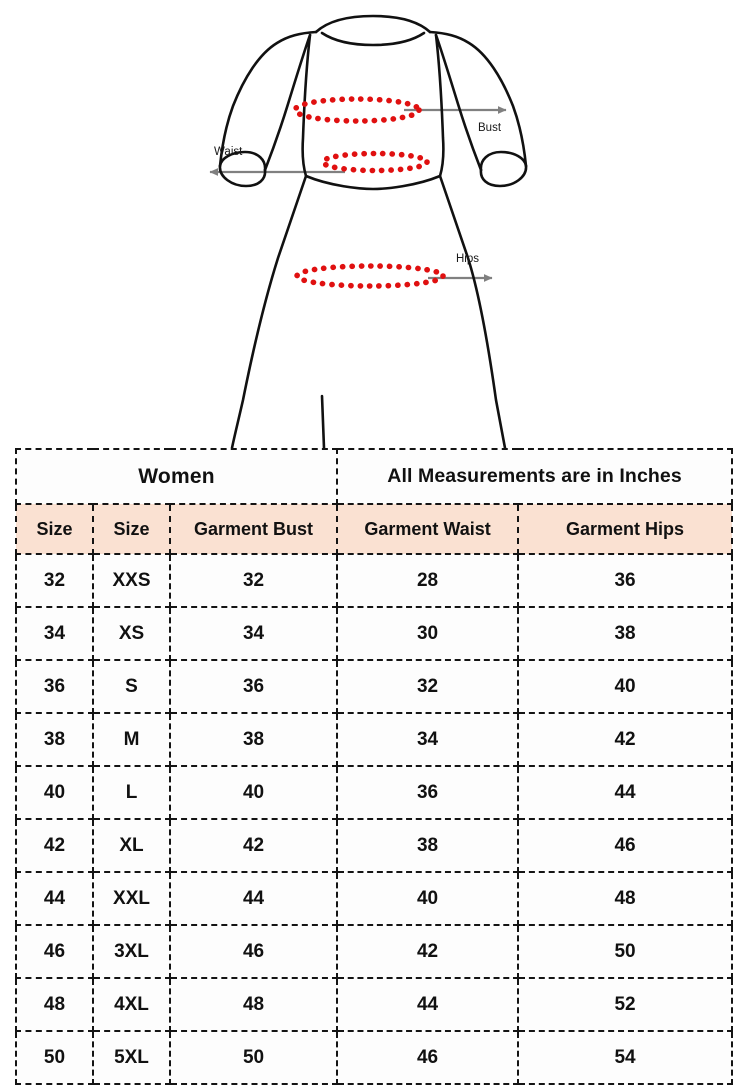 This screenshot has height=1085, width=746. I want to click on cell-size-alpha: 5XL, so click(131, 1057).